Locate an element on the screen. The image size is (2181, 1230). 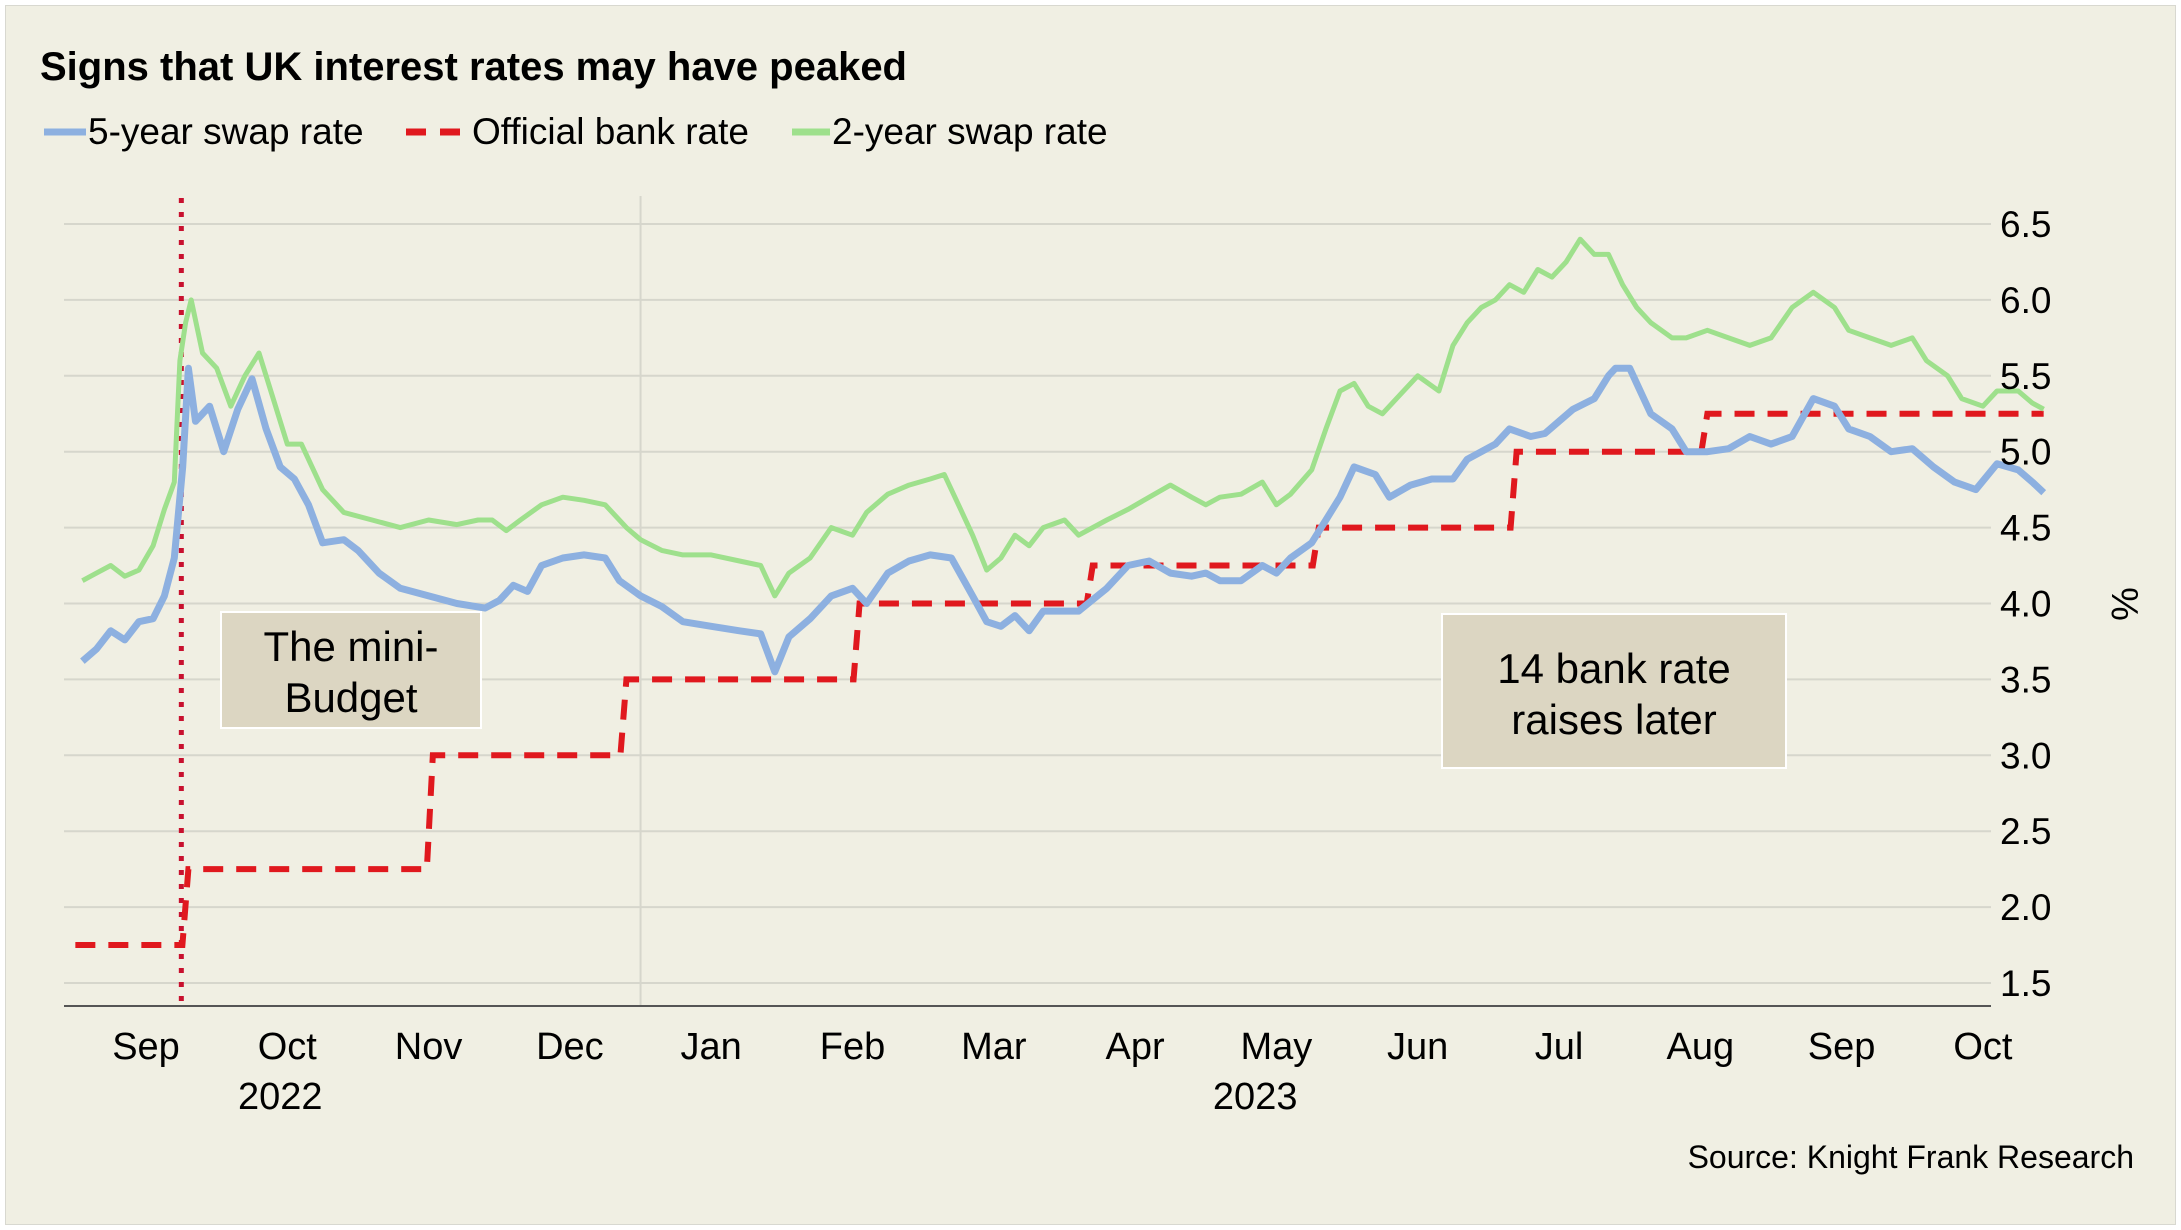
annotation-line: Budget is located at coordinates (350, 697).